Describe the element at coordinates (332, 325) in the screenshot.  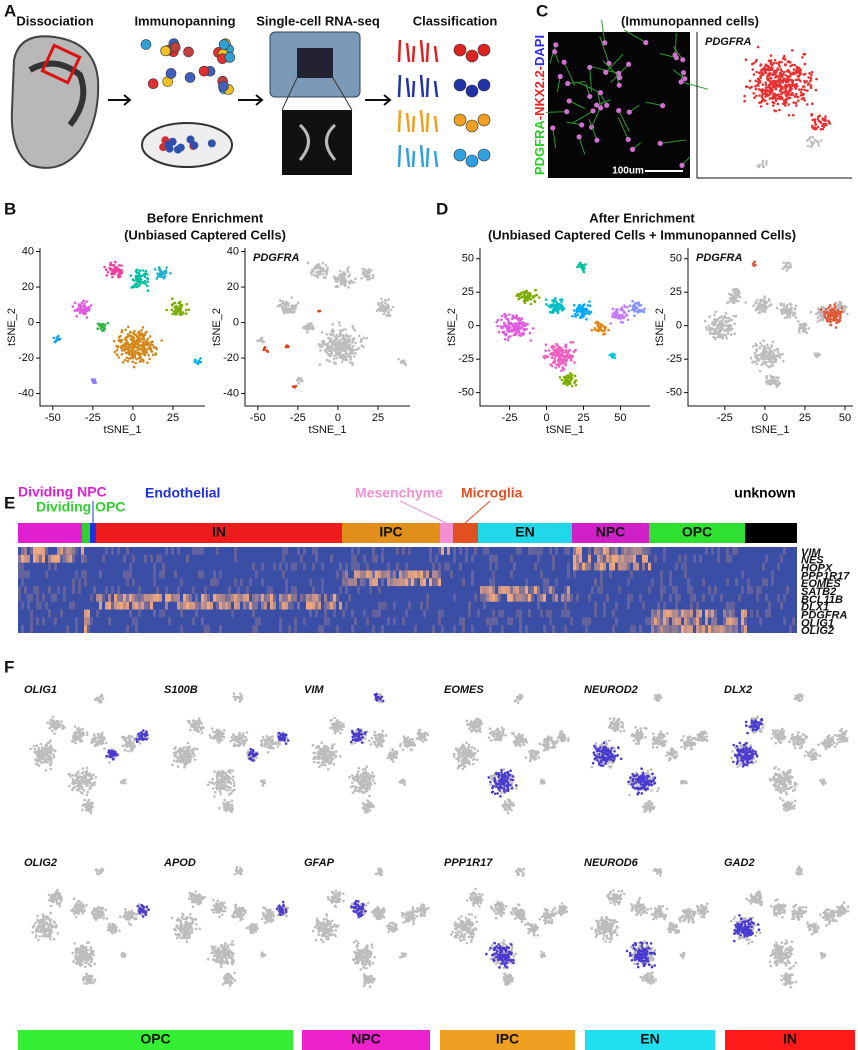
I see `cell-cloud` at that location.